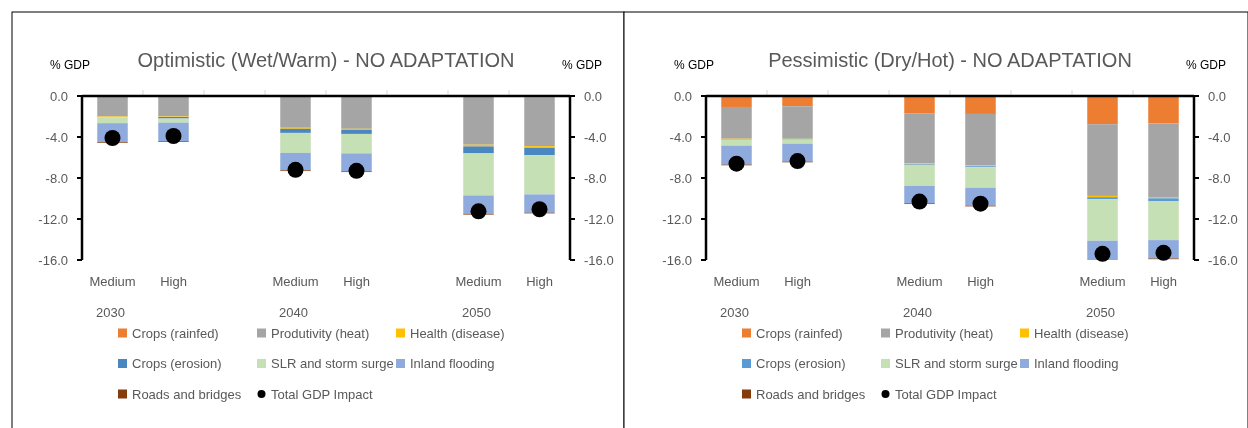 The image size is (1248, 428). Describe the element at coordinates (950, 60) in the screenshot. I see `chart-title: Pessimistic (Dry/Hot) - NO ADAPTATION` at that location.